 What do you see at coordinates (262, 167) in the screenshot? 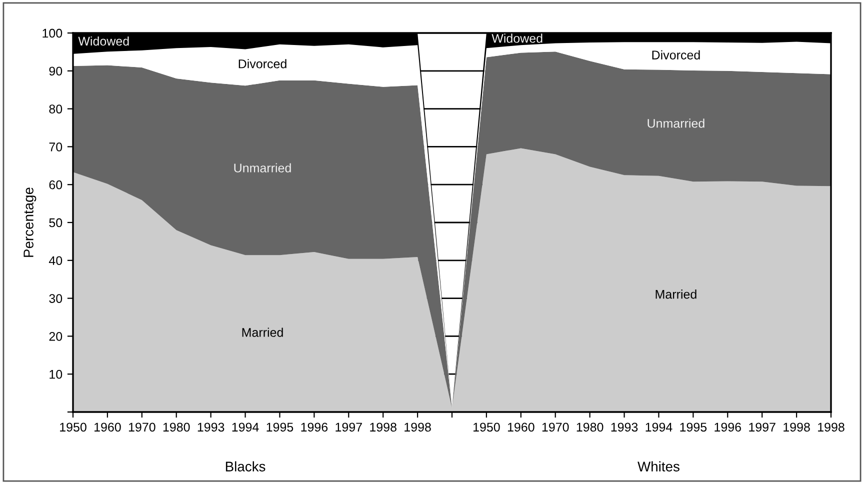
I see `text: Unmarried` at bounding box center [262, 167].